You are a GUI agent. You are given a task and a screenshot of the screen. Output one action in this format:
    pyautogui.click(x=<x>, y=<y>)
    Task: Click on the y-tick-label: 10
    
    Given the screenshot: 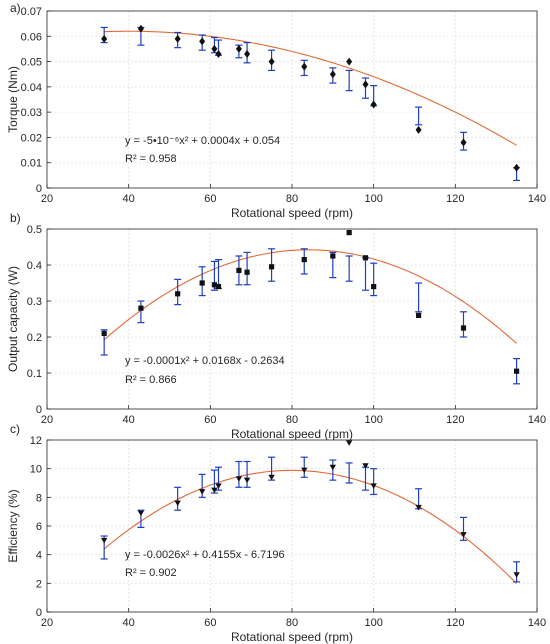 What is the action you would take?
    pyautogui.click(x=36, y=470)
    